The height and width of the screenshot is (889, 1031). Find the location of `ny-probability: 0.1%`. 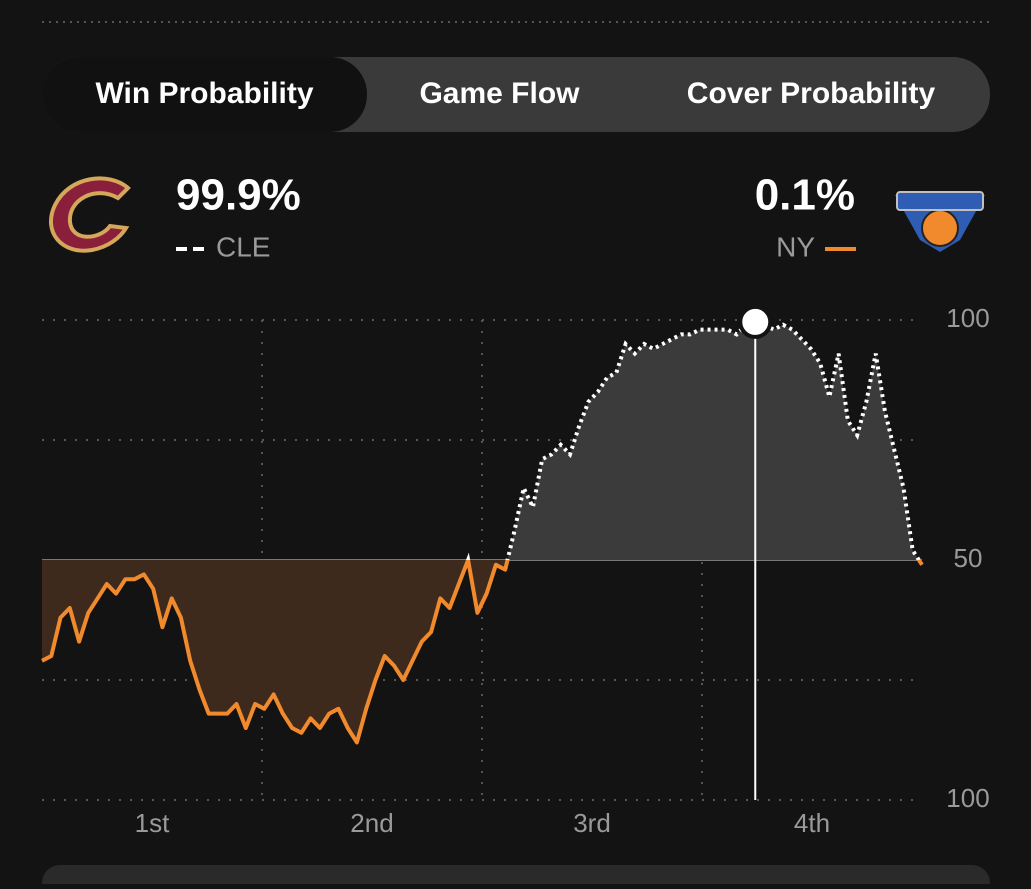

ny-probability: 0.1% is located at coordinates (805, 195).